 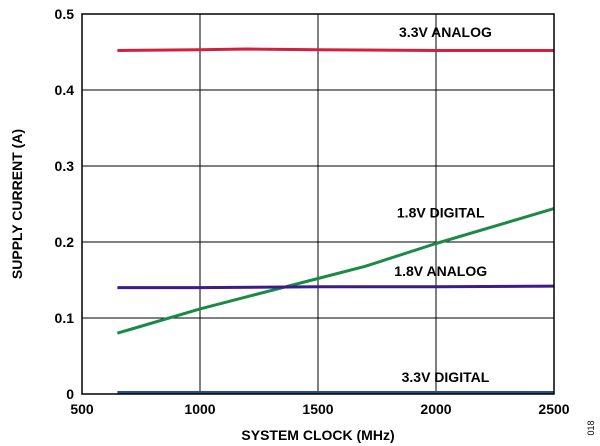 What do you see at coordinates (336, 287) in the screenshot?
I see `series-line-1-8v-analog` at bounding box center [336, 287].